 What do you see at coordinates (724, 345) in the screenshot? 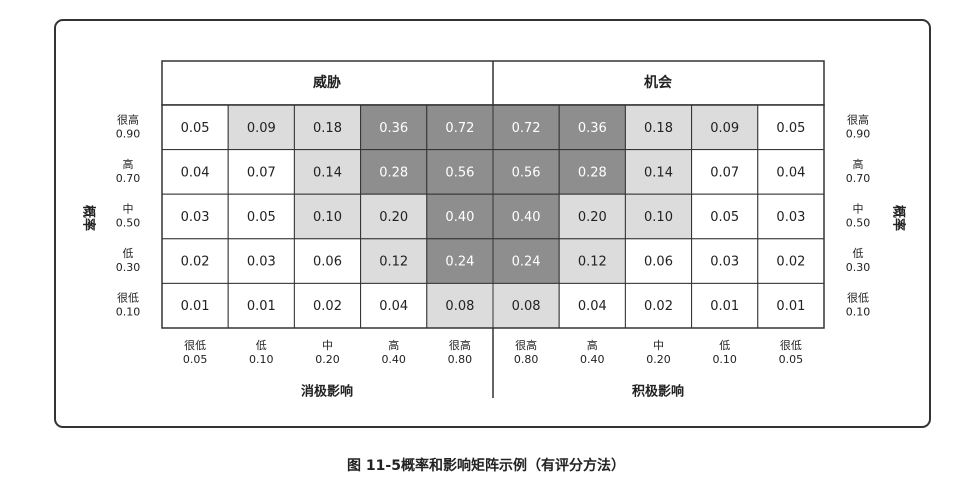
I see `impact-level: 低` at bounding box center [724, 345].